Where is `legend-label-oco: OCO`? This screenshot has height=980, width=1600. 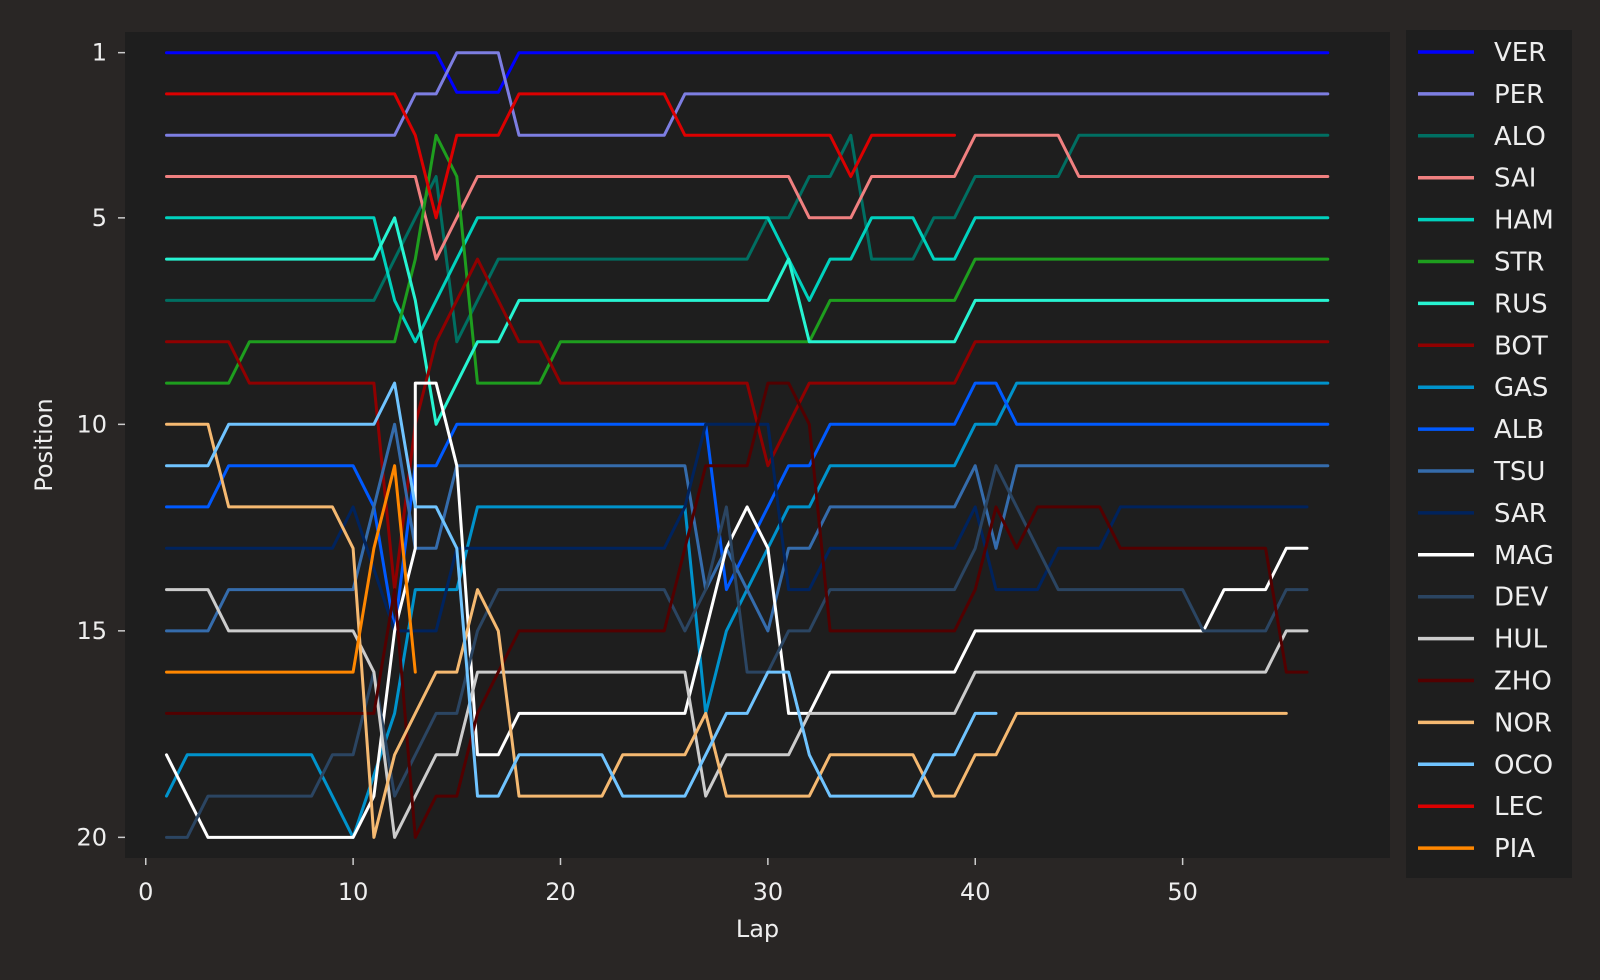
legend-label-oco: OCO is located at coordinates (1523, 765).